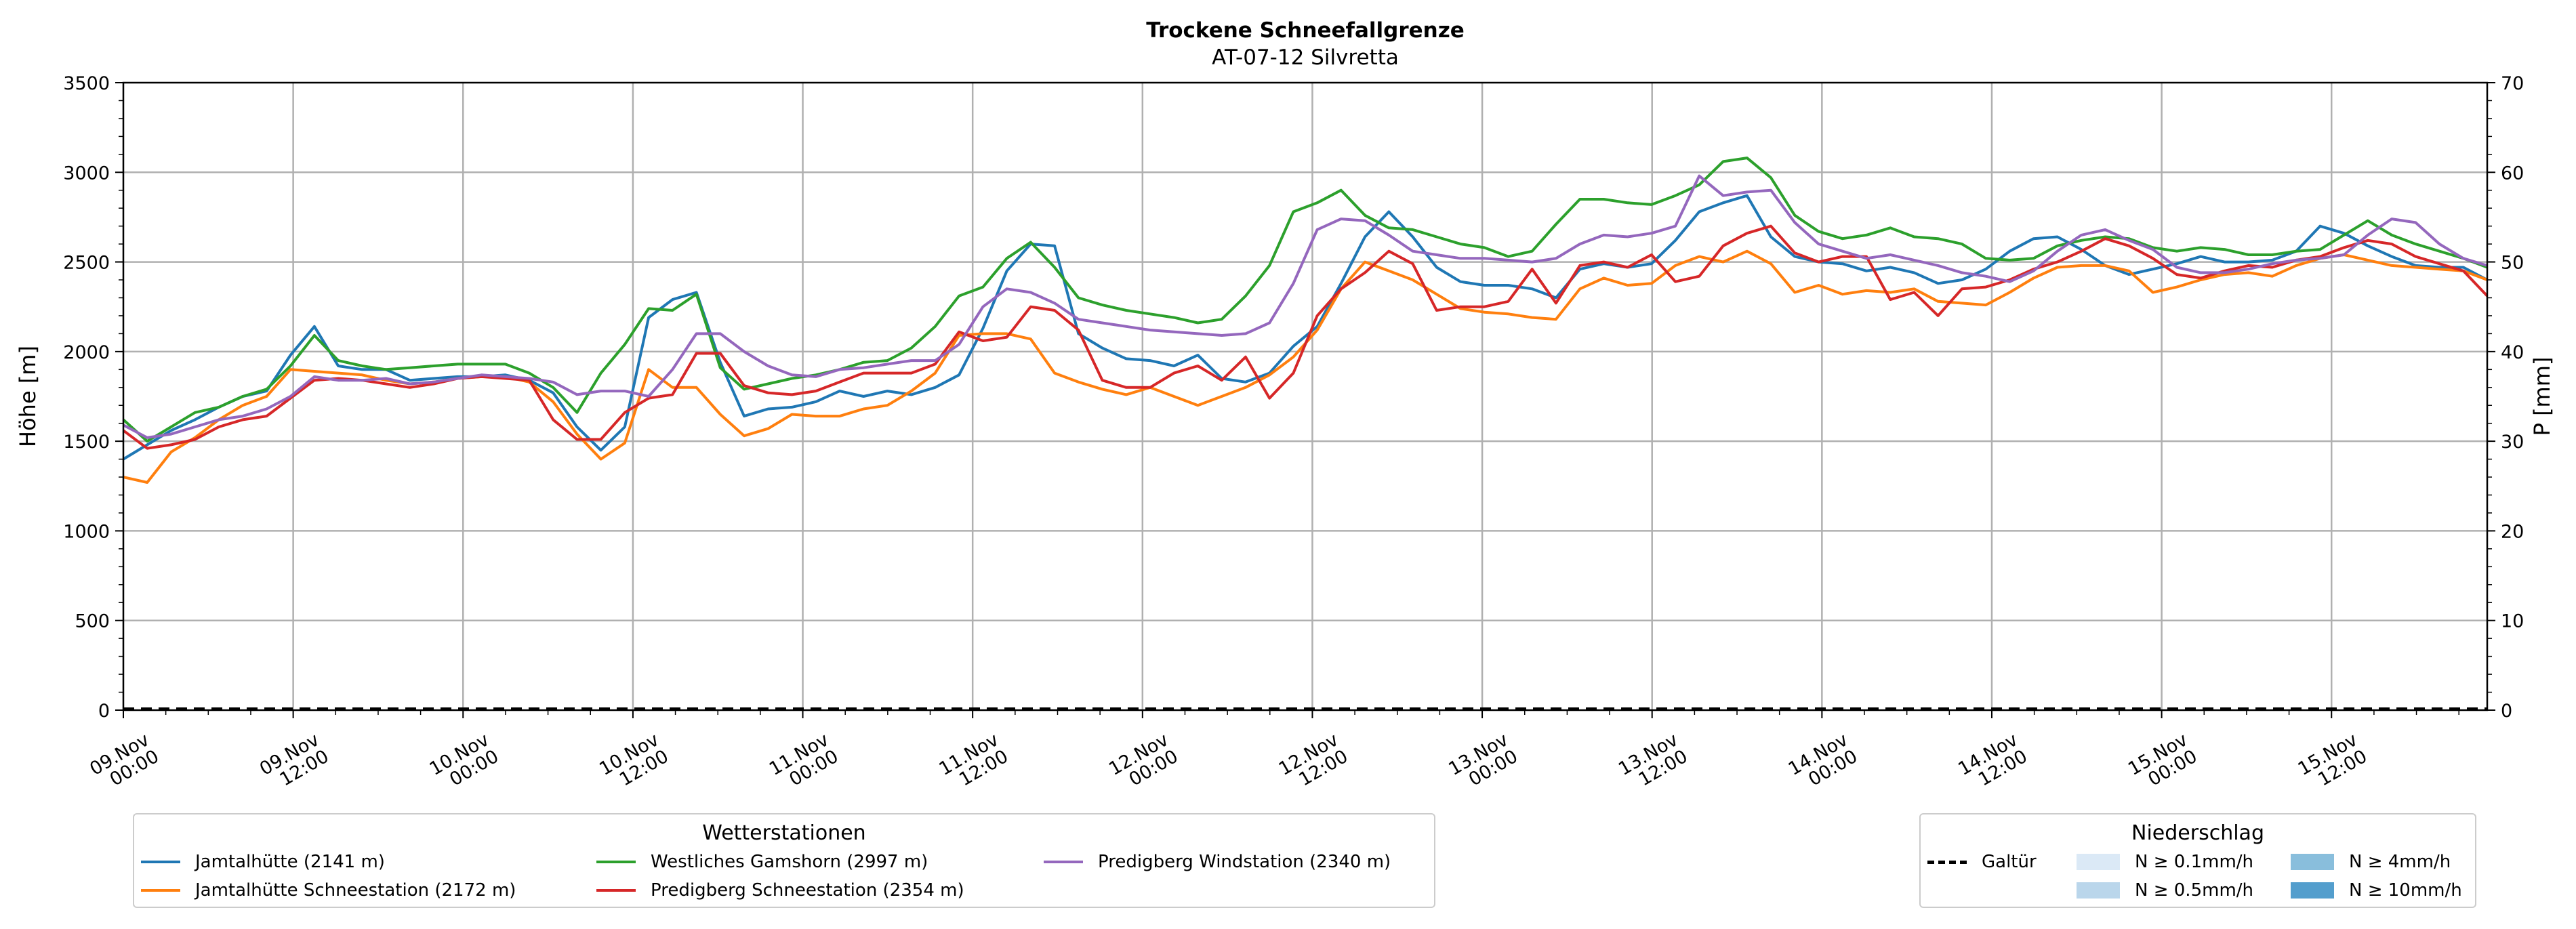 Image resolution: width=2576 pixels, height=929 pixels. Describe the element at coordinates (2400, 862) in the screenshot. I see `legend-label: N ≥ 4mm/h` at that location.